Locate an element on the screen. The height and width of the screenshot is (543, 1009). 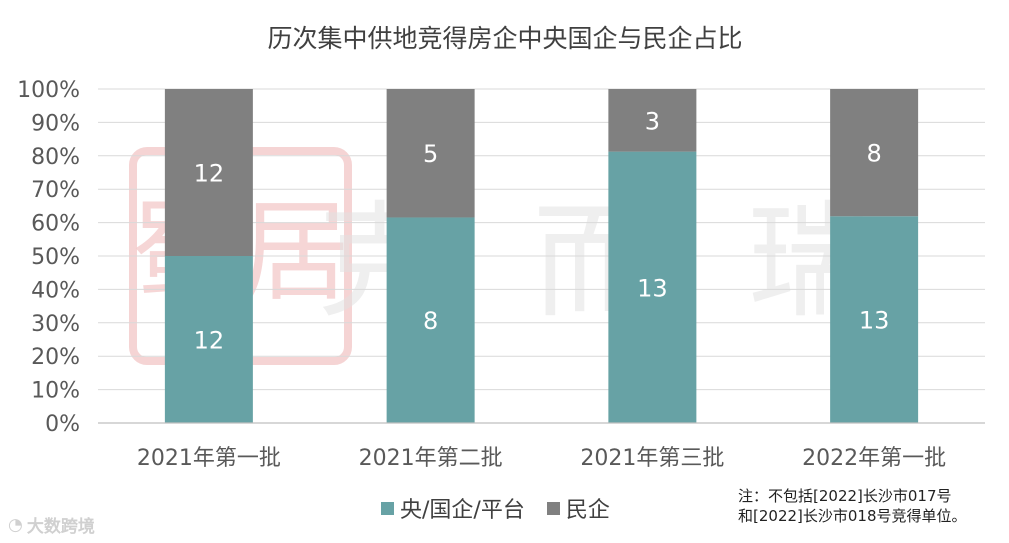
y-tick-label: 90% is located at coordinates (55, 123).